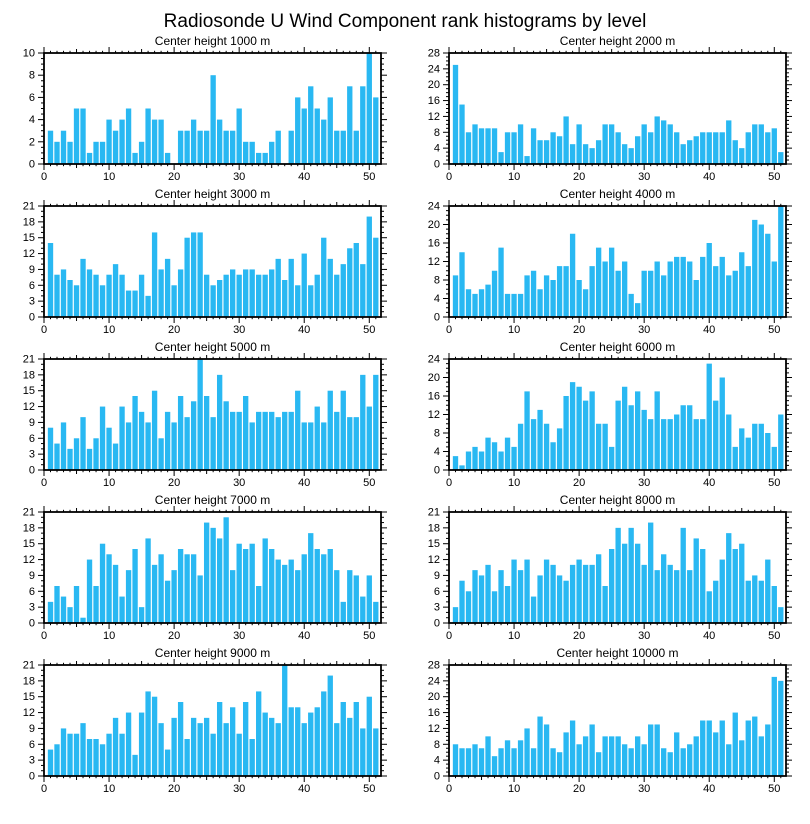  I want to click on y-tick-label: 4, so click(437, 761).